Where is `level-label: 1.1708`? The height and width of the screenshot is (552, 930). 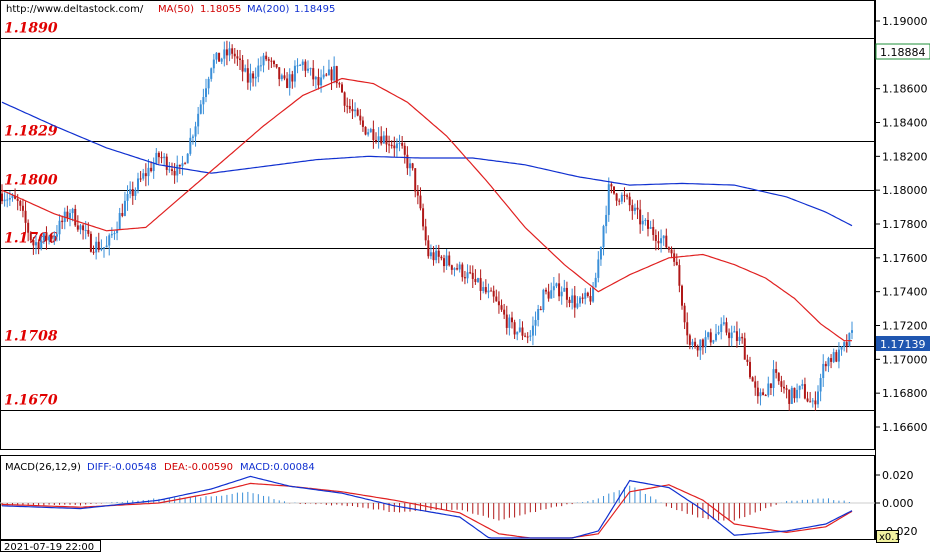 level-label: 1.1708 is located at coordinates (31, 337).